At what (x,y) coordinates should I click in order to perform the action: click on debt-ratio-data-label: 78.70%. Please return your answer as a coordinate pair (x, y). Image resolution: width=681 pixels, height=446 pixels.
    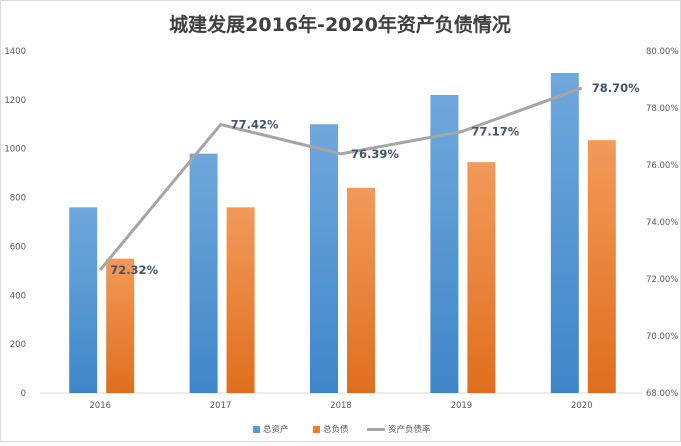
    Looking at the image, I should click on (616, 88).